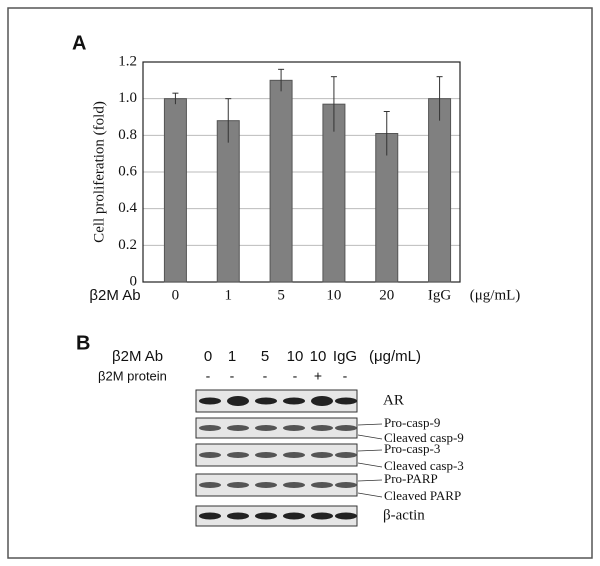 The height and width of the screenshot is (566, 600). I want to click on x-axis-unit: (μg/mL), so click(495, 295).